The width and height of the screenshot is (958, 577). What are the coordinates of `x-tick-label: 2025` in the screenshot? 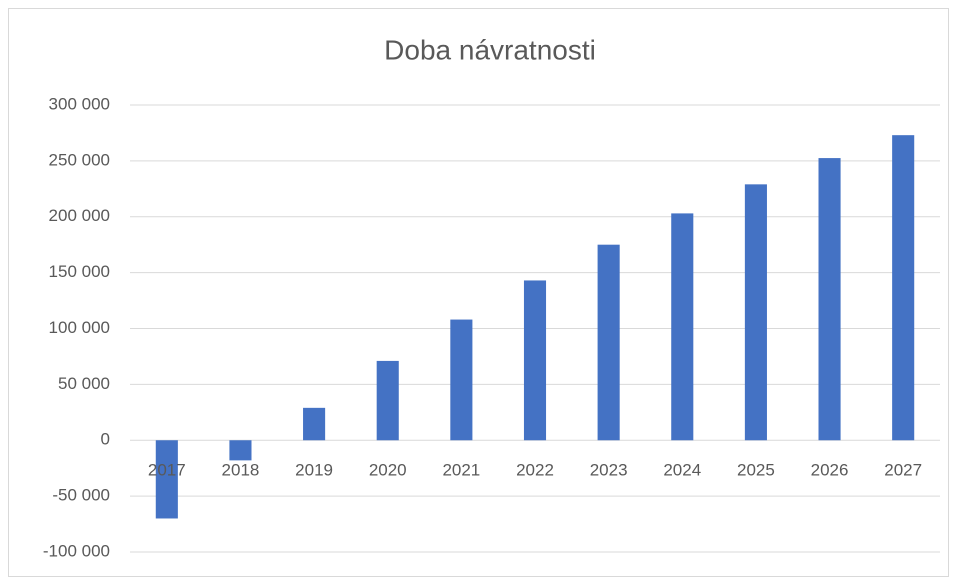 It's located at (756, 470).